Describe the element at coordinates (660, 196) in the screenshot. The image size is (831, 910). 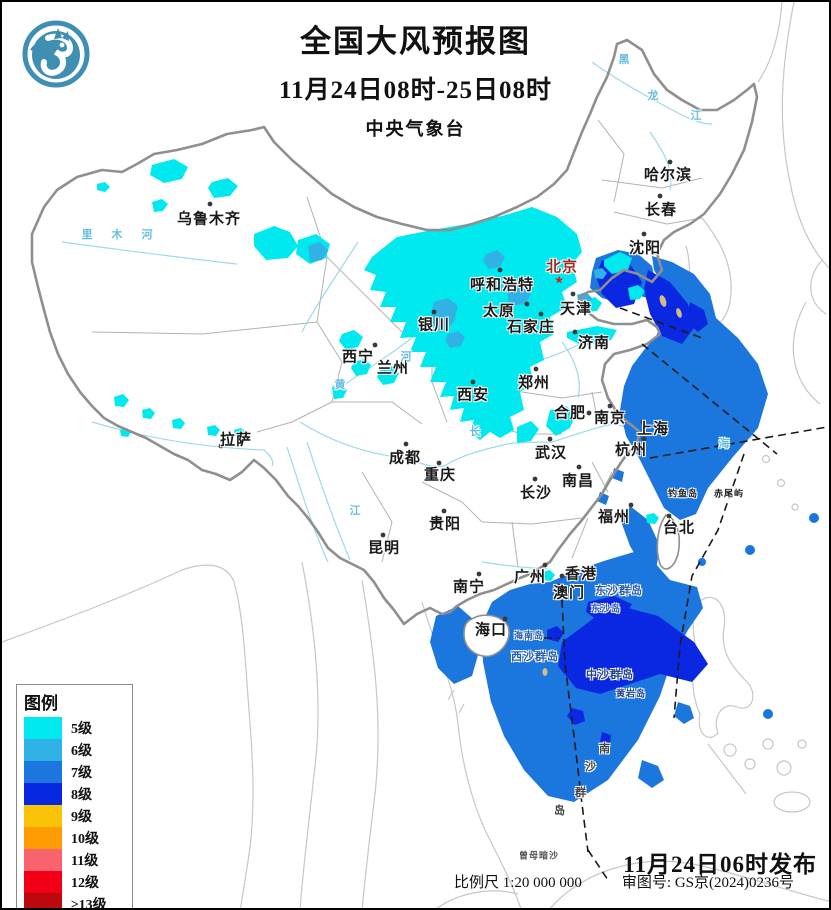
I see `city-dot-长春` at that location.